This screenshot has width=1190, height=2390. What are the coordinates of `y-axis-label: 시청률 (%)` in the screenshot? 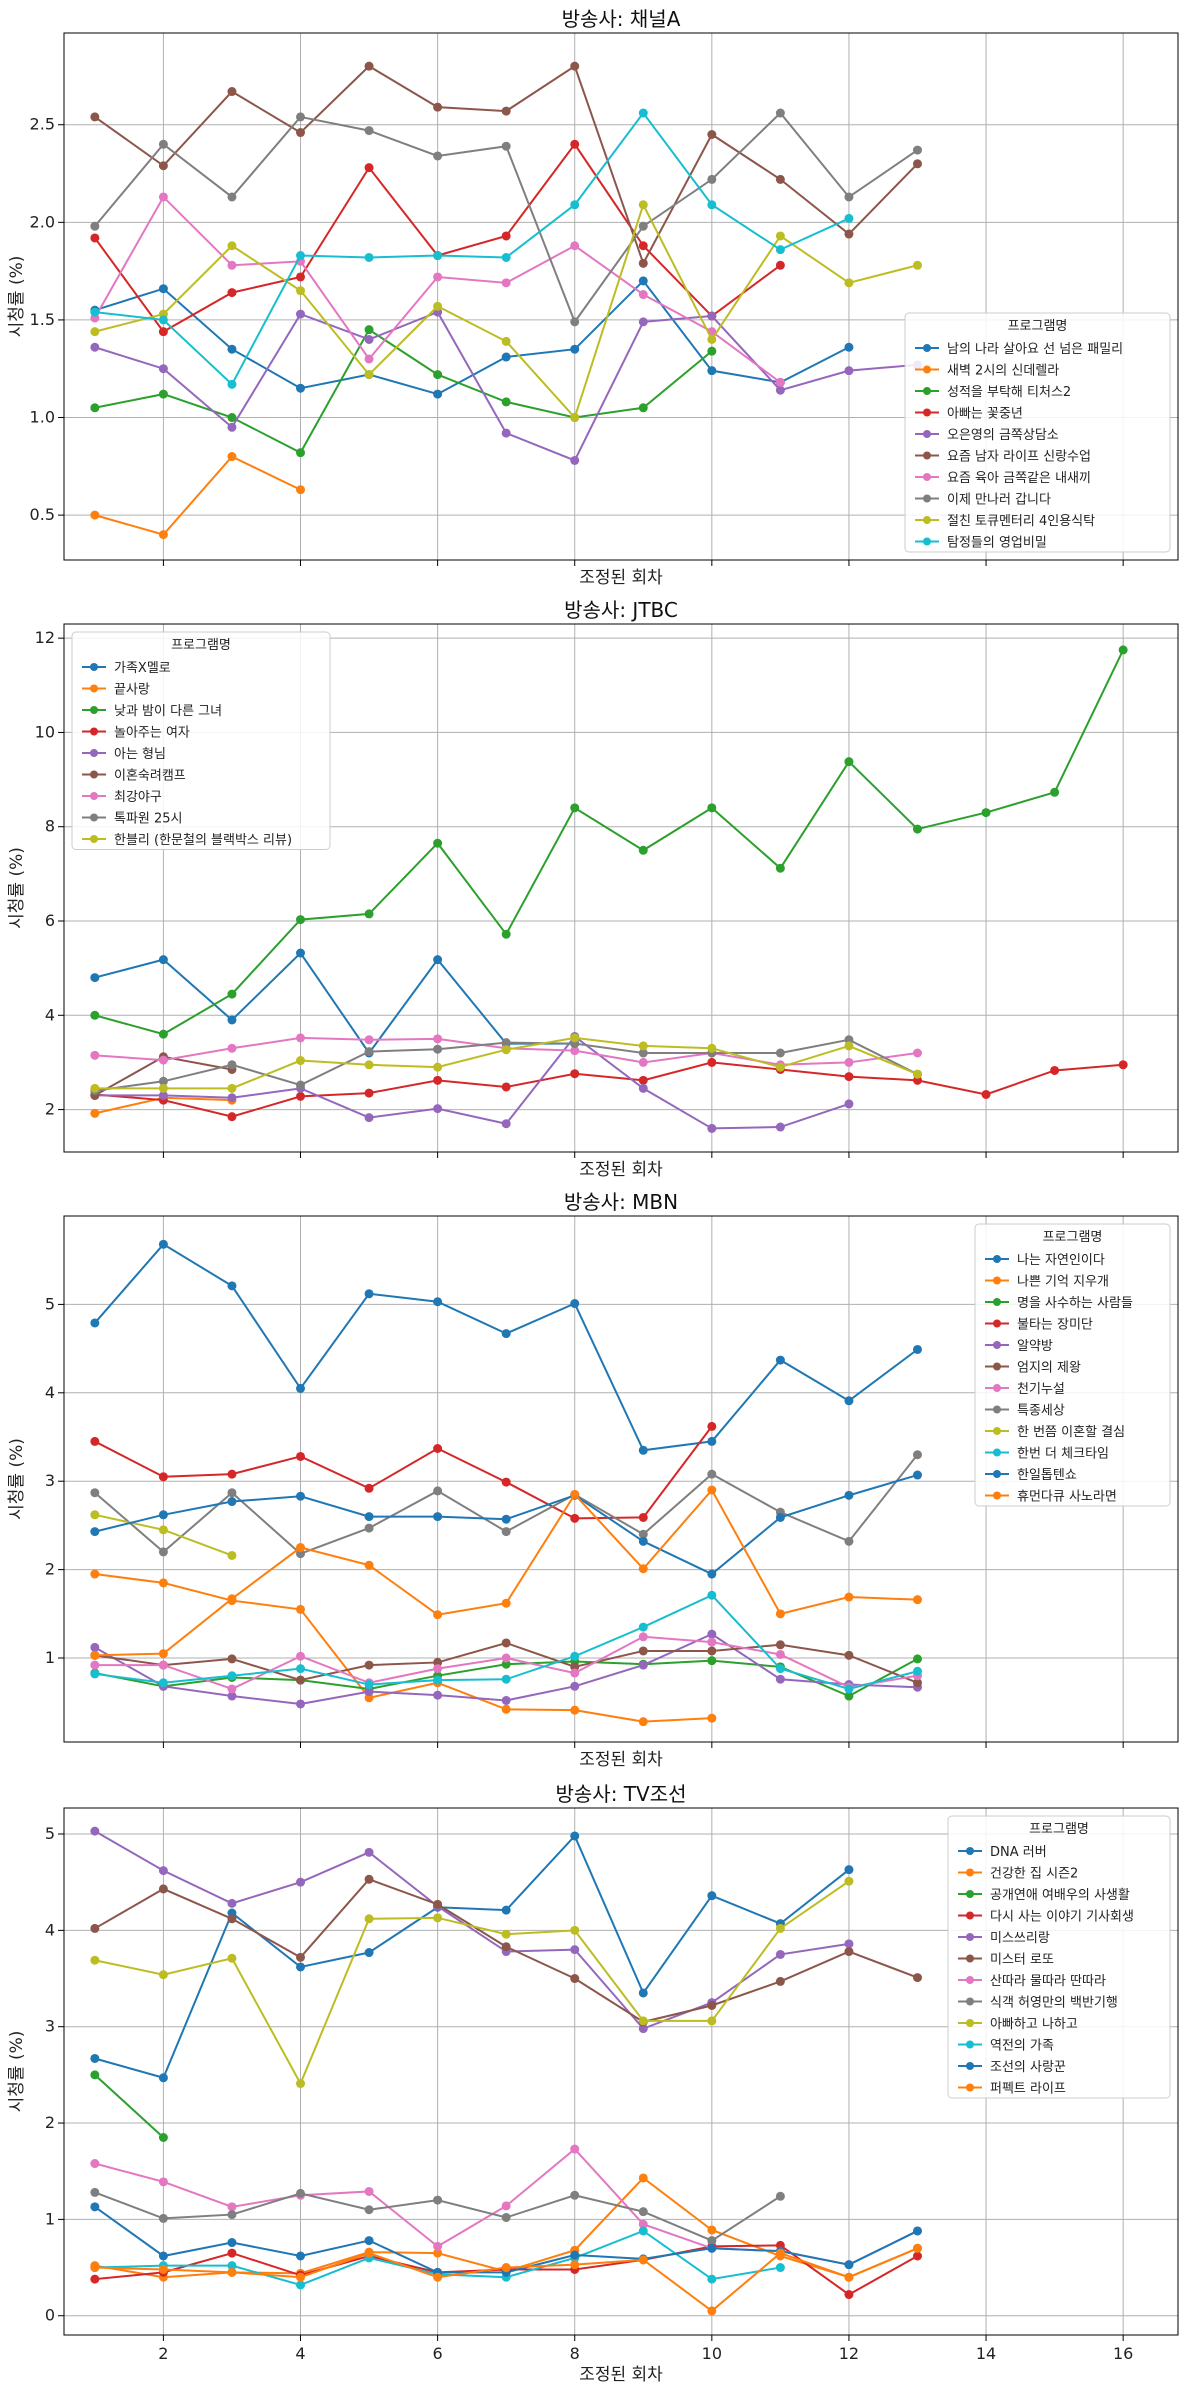 It's located at (17, 2072).